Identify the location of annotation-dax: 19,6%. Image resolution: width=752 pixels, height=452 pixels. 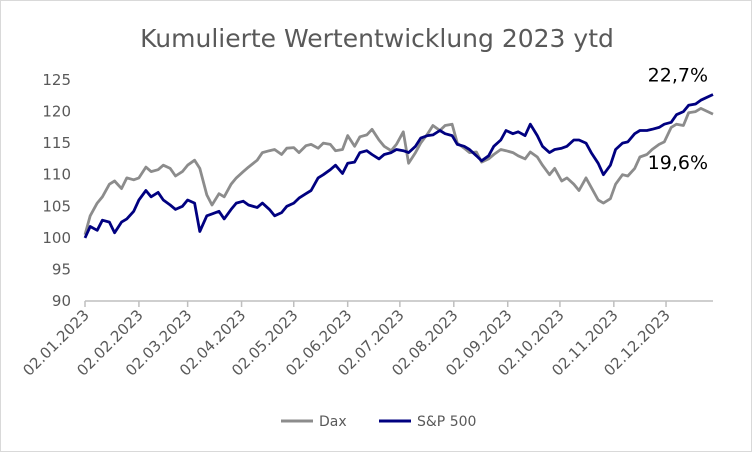
(678, 163).